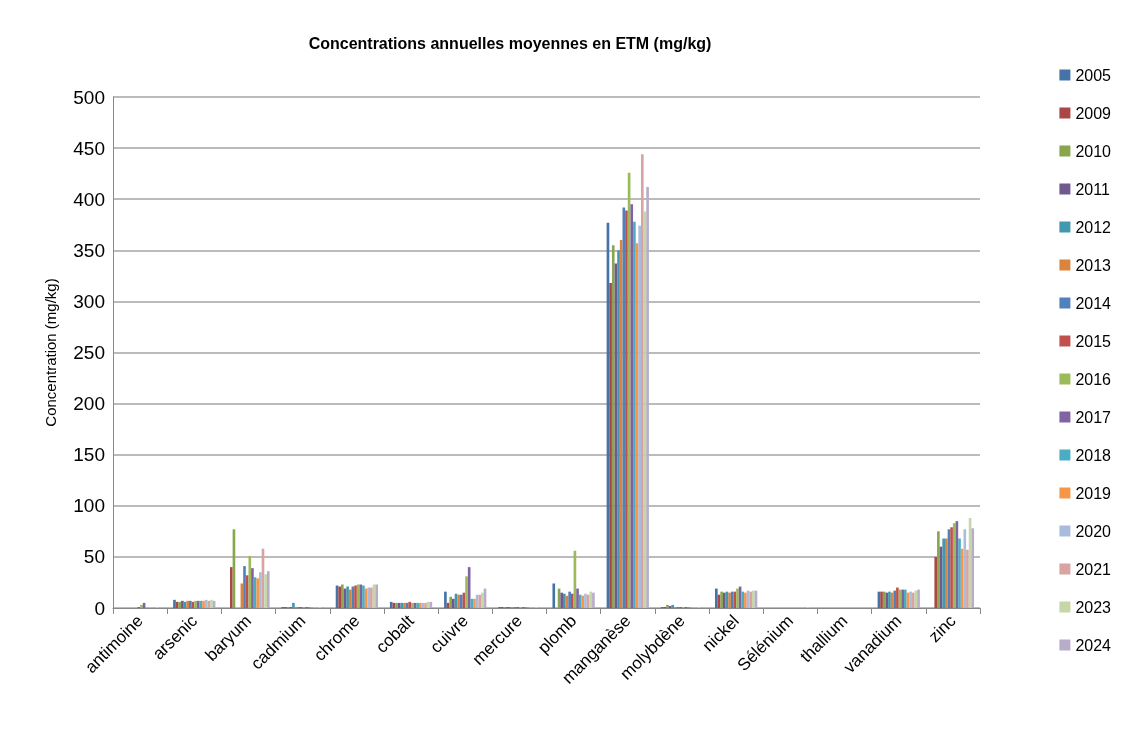 This screenshot has width=1124, height=729. Describe the element at coordinates (89, 301) in the screenshot. I see `y-tick-label: 300` at that location.